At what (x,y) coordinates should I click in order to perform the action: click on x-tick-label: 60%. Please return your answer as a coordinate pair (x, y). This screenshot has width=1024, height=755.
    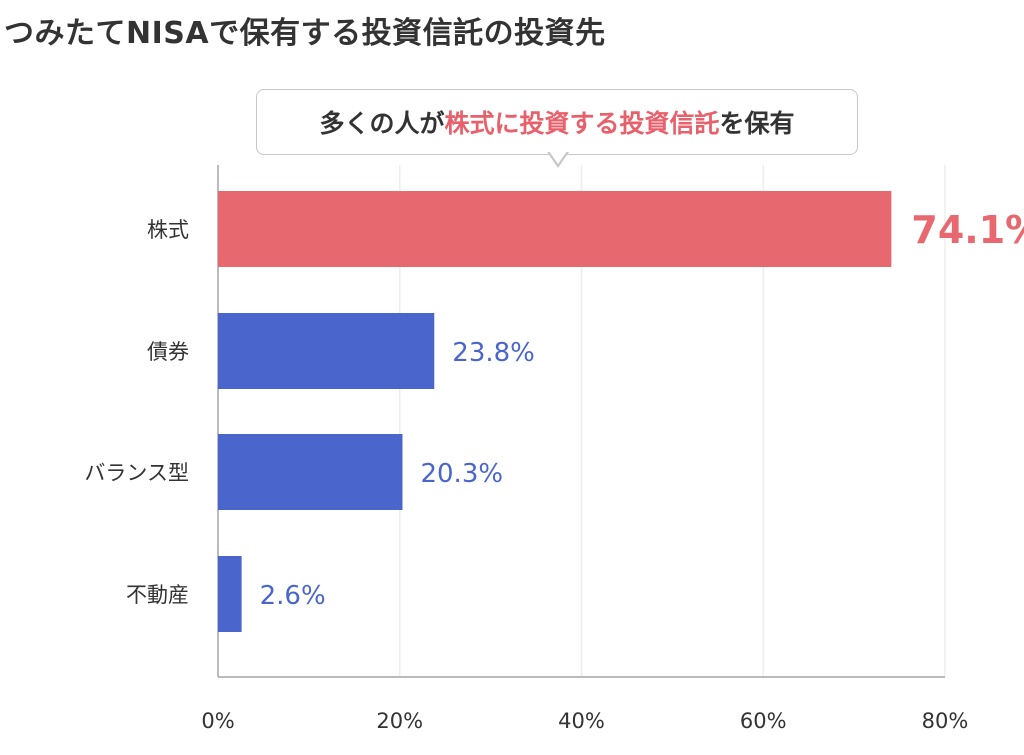
    Looking at the image, I should click on (763, 721).